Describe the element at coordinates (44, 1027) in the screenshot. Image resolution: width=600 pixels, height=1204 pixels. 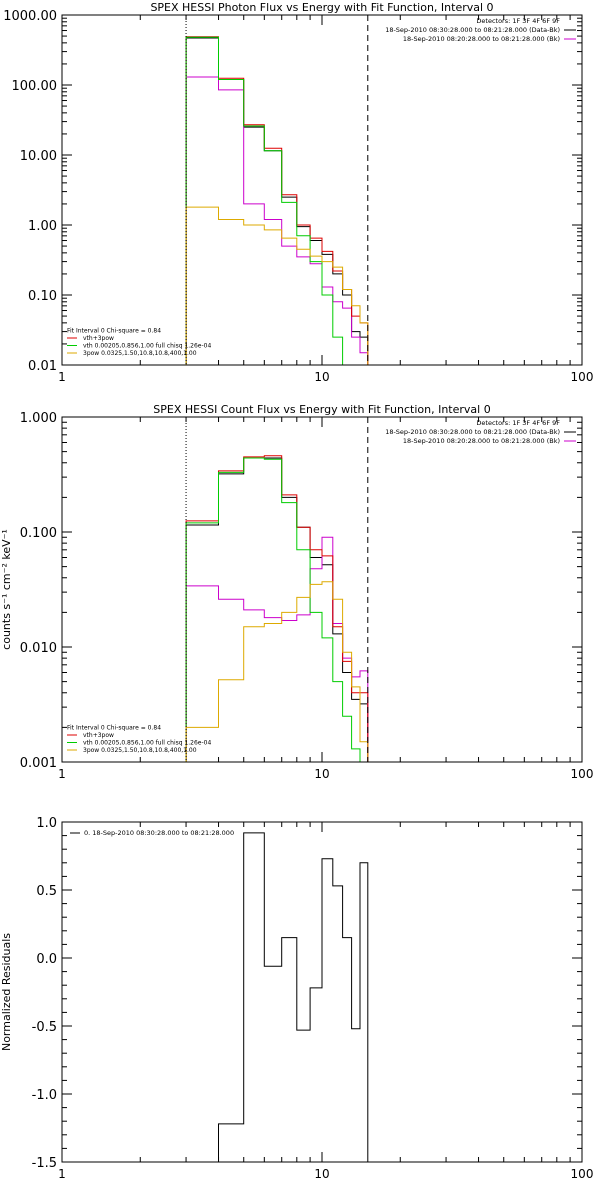
I see `y-tick-label: -0.5` at that location.